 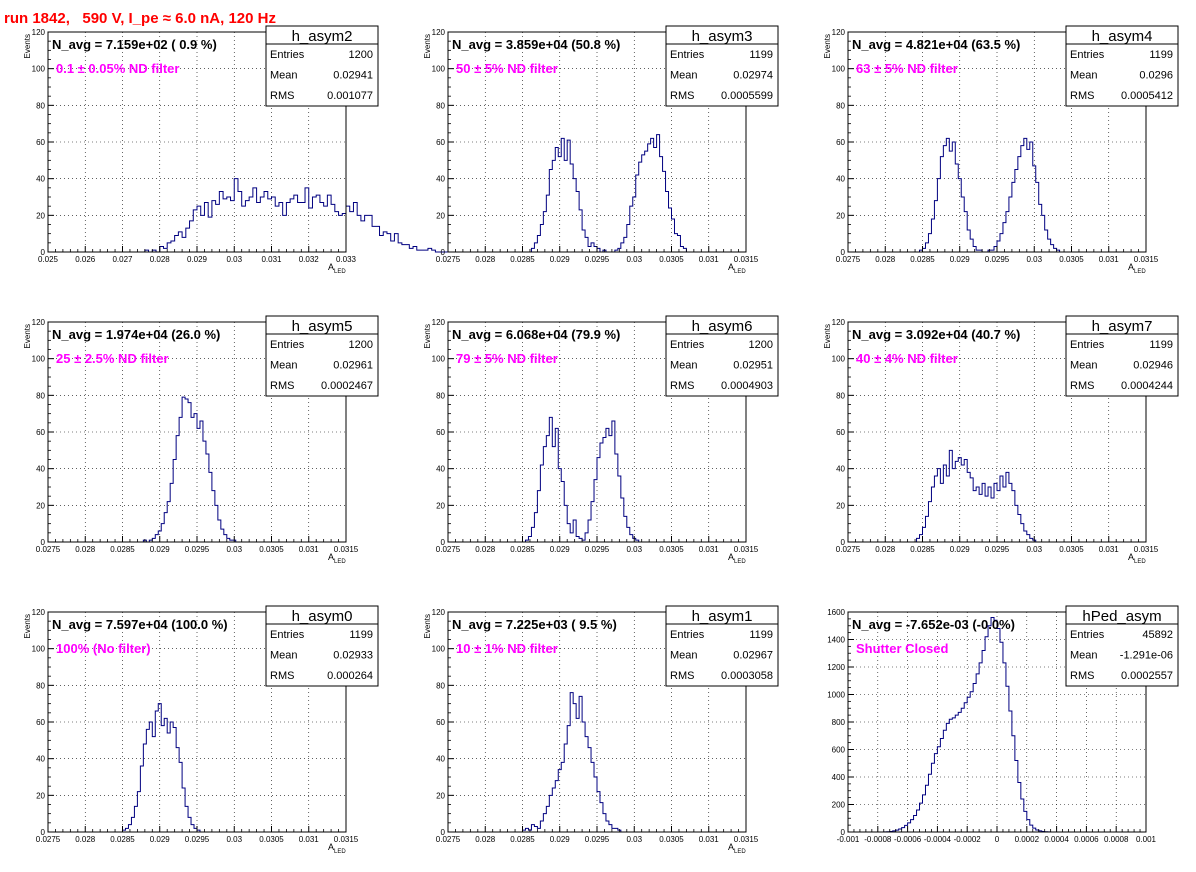 I want to click on stats-value: 0.02933, so click(x=353, y=656).